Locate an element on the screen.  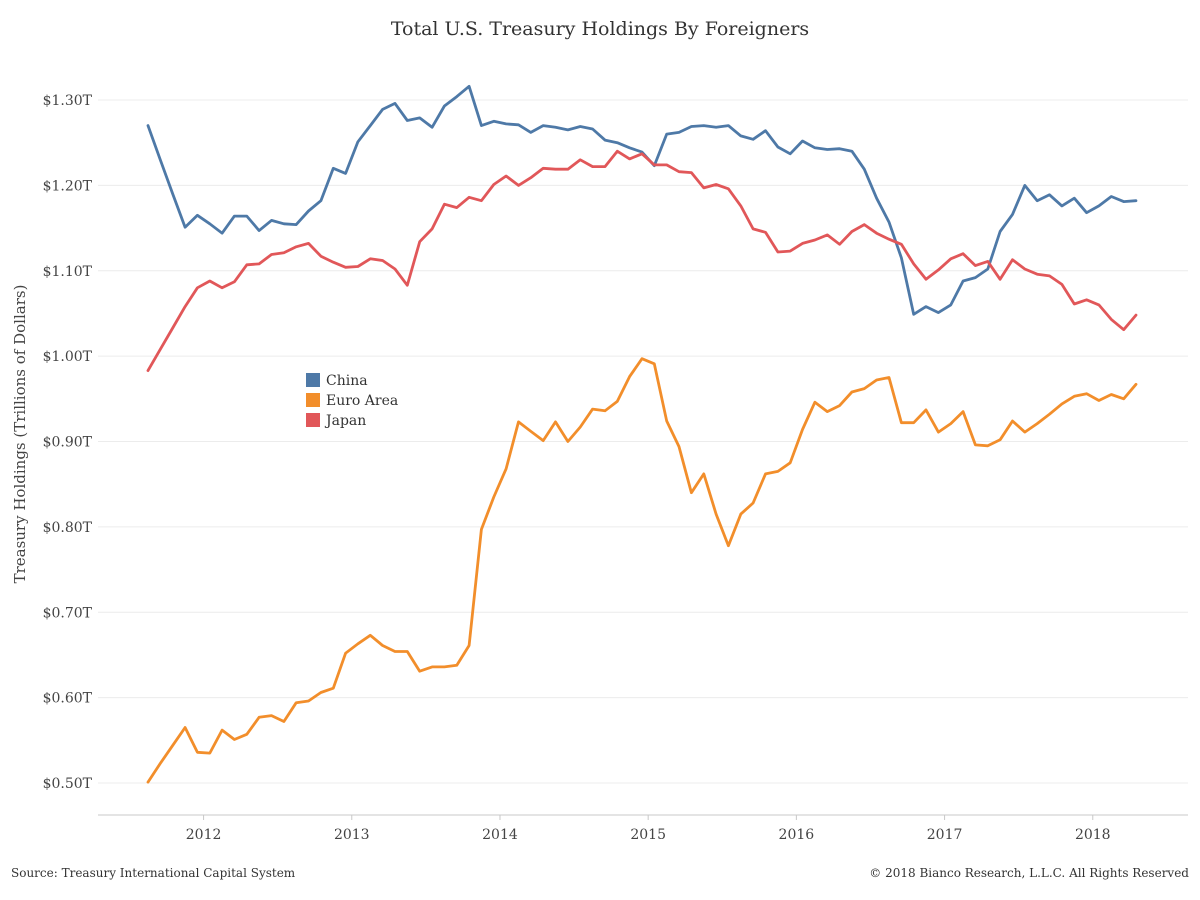
legend-item-japan: Japan is located at coordinates (336, 421).